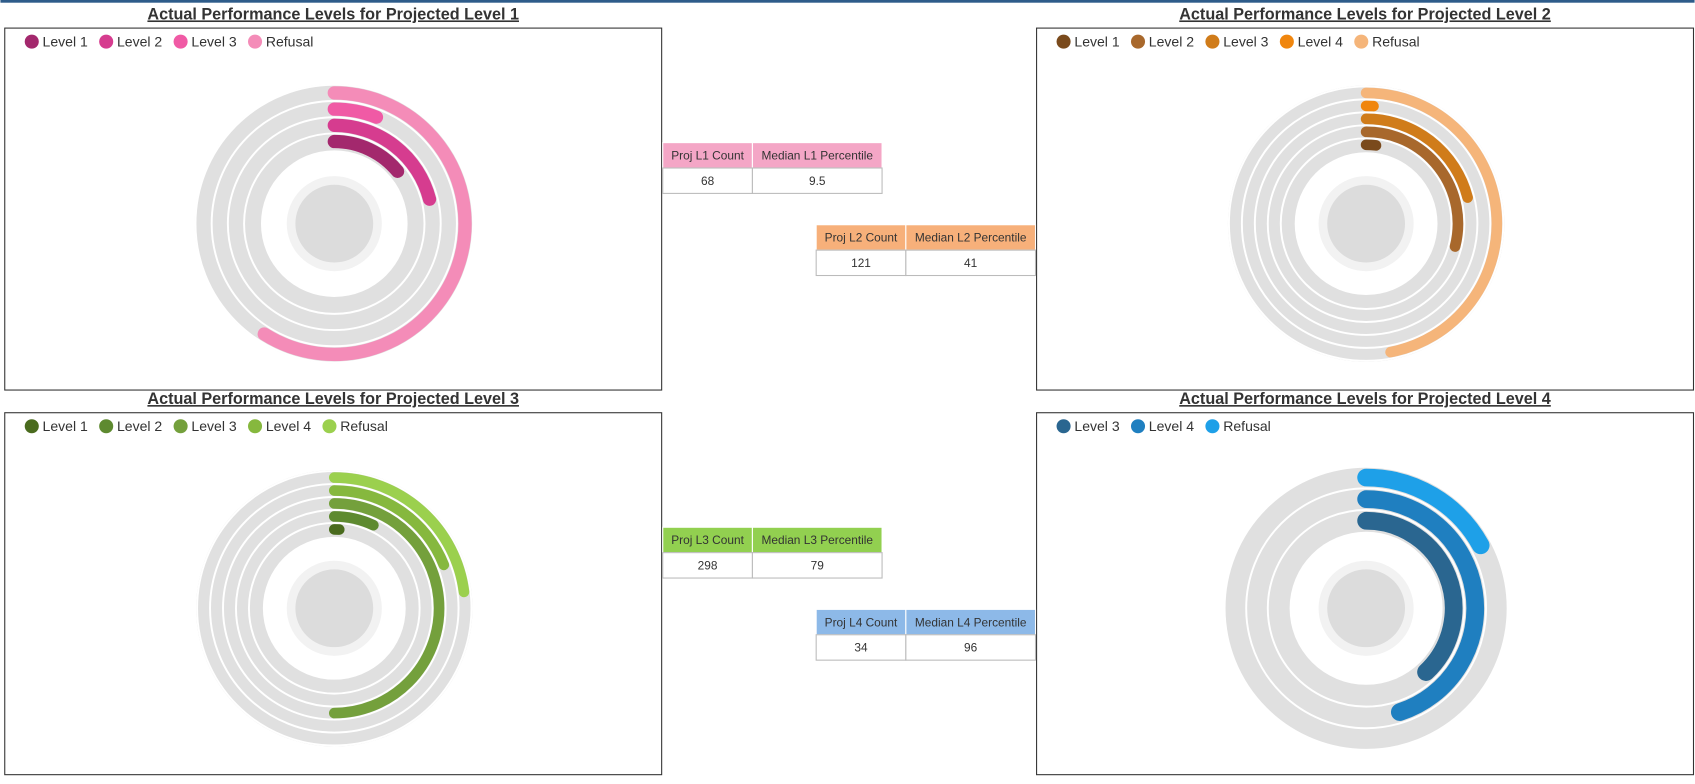 This screenshot has width=1695, height=784. I want to click on table-value: 79, so click(818, 566).